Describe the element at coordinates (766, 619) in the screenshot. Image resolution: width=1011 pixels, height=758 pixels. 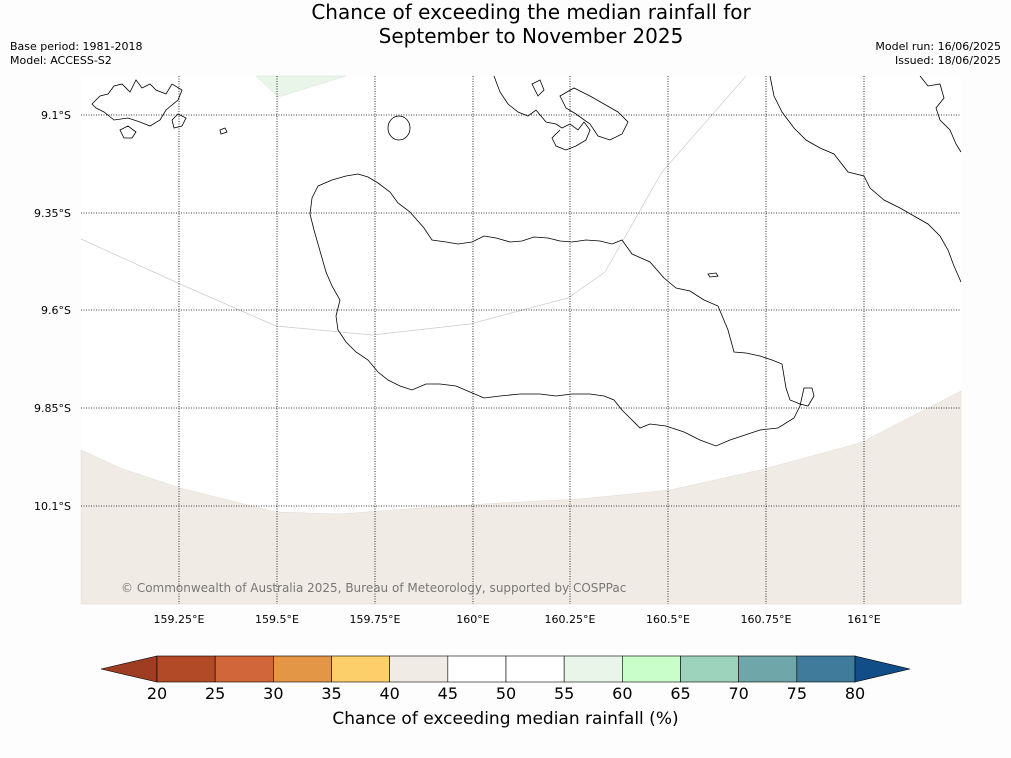
I see `lon-label-7: 160.75°E` at that location.